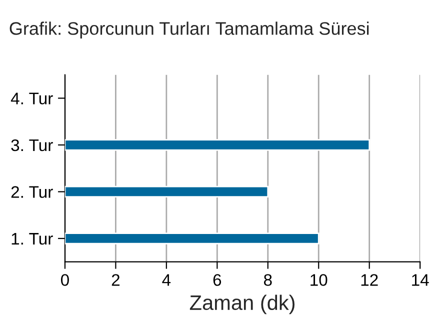 This screenshot has height=334, width=445. Describe the element at coordinates (217, 280) in the screenshot. I see `x-tick-label: 6` at that location.